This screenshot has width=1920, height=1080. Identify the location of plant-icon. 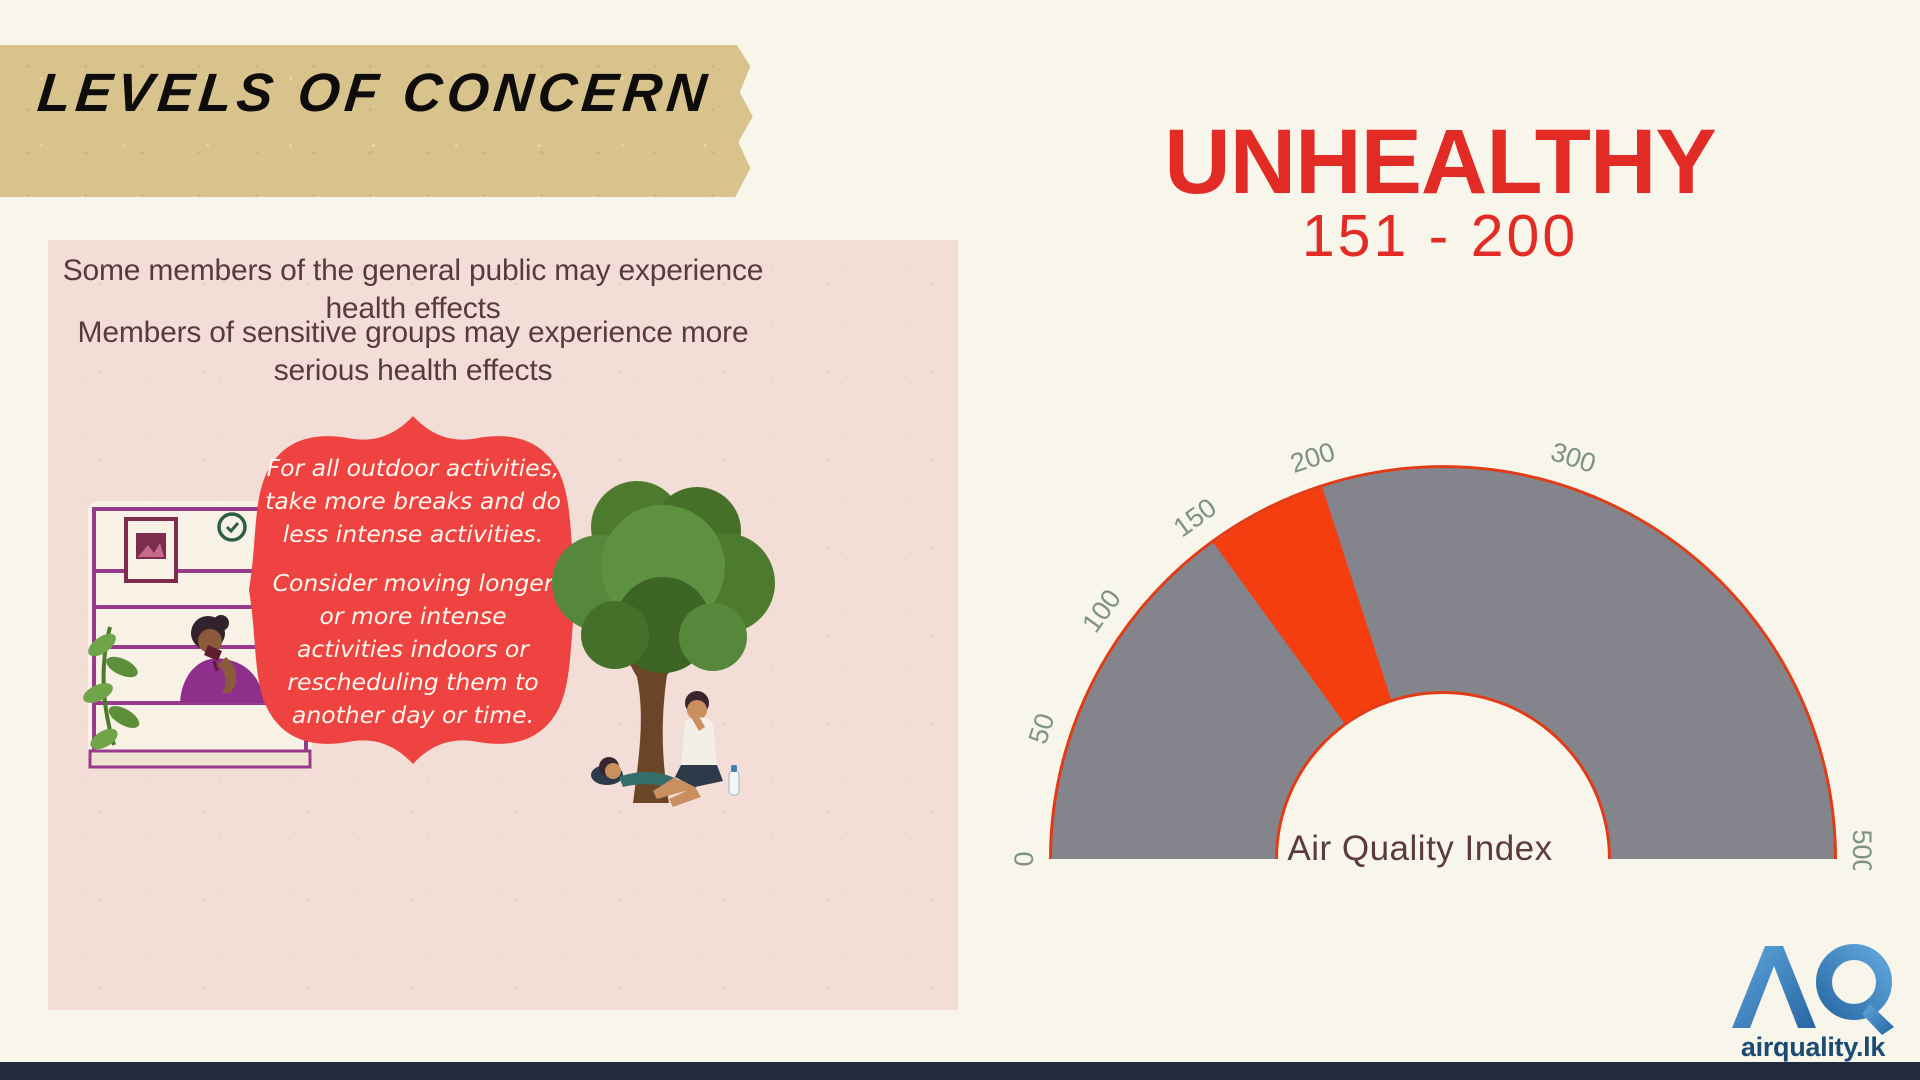
(111, 688).